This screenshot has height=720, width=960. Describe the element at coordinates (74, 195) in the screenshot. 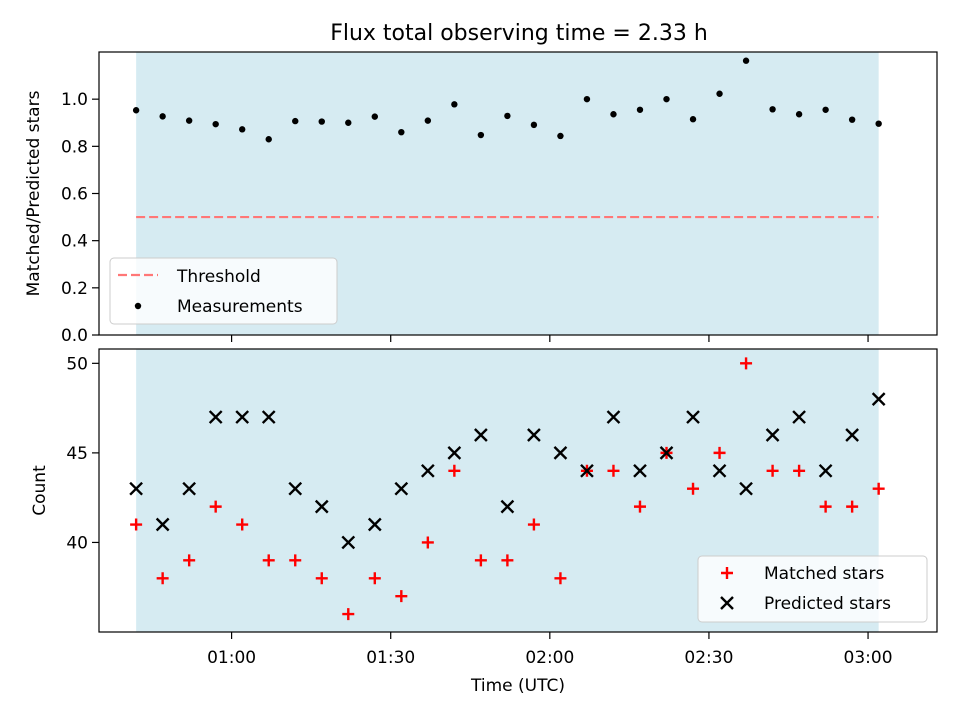

I see `y-tick-label: 0.6` at that location.